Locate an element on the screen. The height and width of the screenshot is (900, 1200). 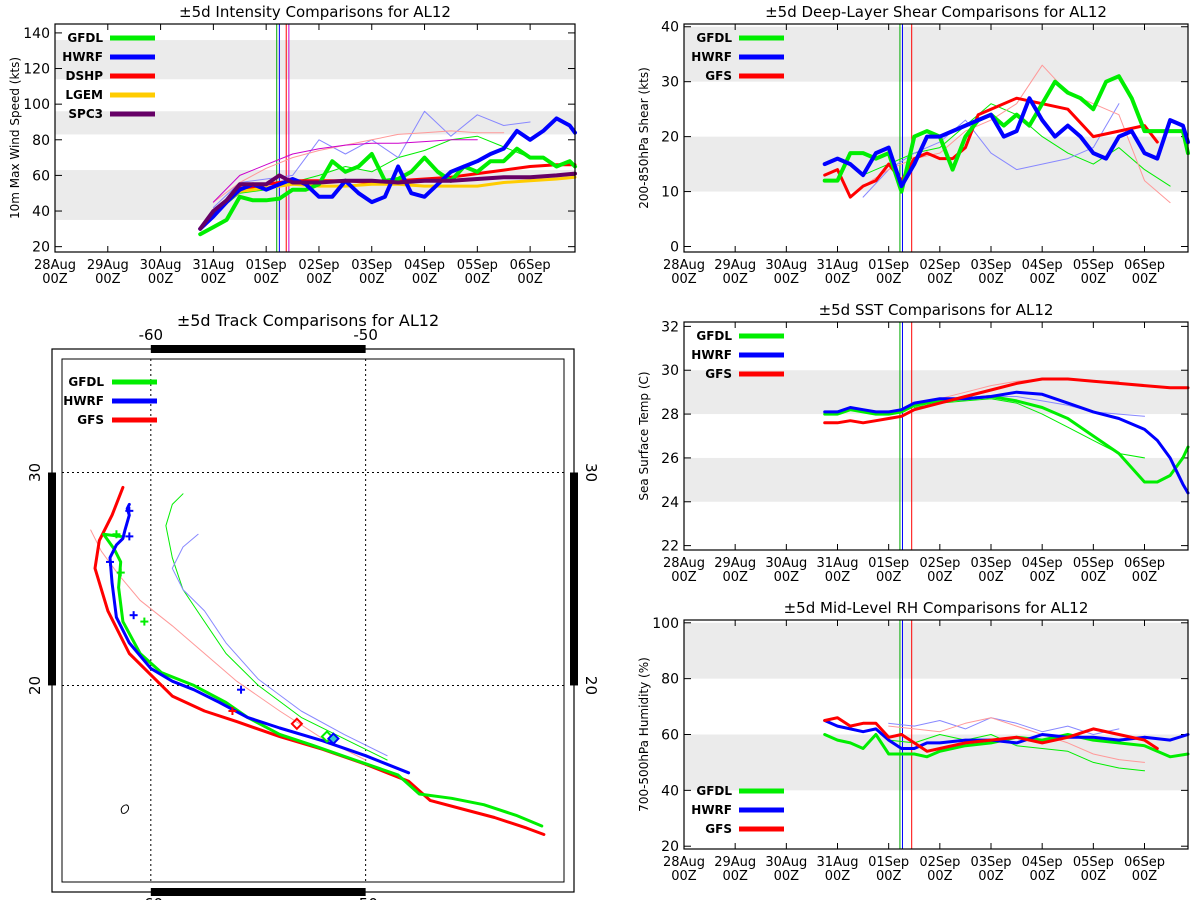
longitude-label-bottom: -60 is located at coordinates (151, 897).